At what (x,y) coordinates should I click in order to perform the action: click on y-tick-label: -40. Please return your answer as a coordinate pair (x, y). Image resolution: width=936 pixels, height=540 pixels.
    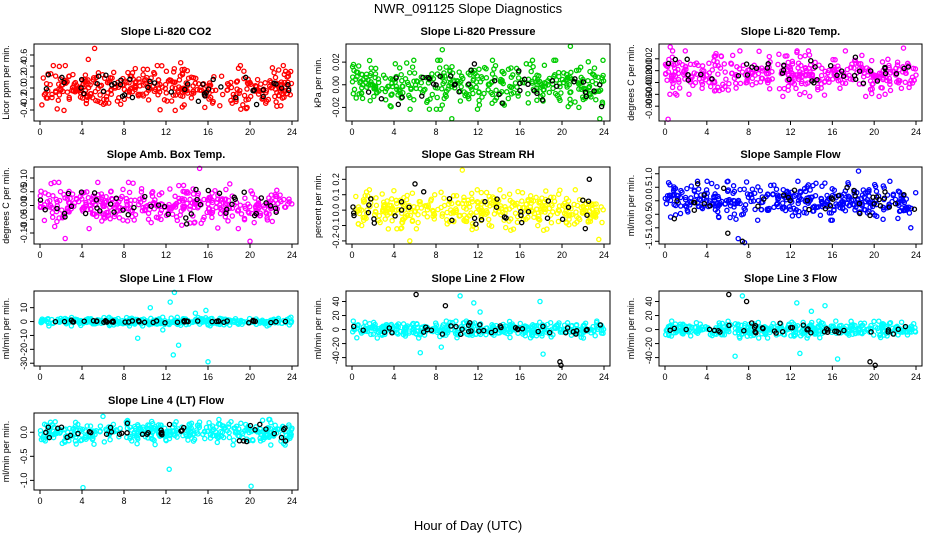
    Looking at the image, I should click on (649, 357).